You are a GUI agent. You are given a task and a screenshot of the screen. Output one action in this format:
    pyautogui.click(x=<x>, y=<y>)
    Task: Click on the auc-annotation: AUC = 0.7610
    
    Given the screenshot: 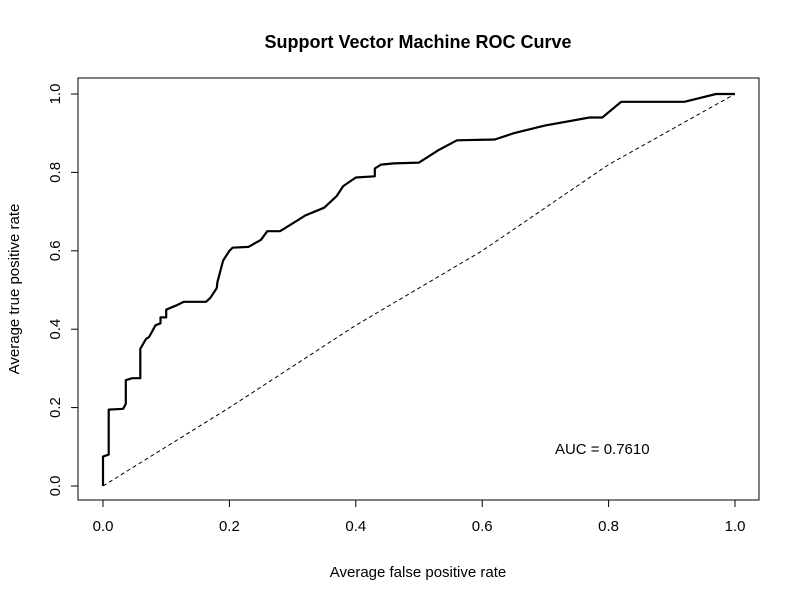 What is the action you would take?
    pyautogui.click(x=602, y=449)
    